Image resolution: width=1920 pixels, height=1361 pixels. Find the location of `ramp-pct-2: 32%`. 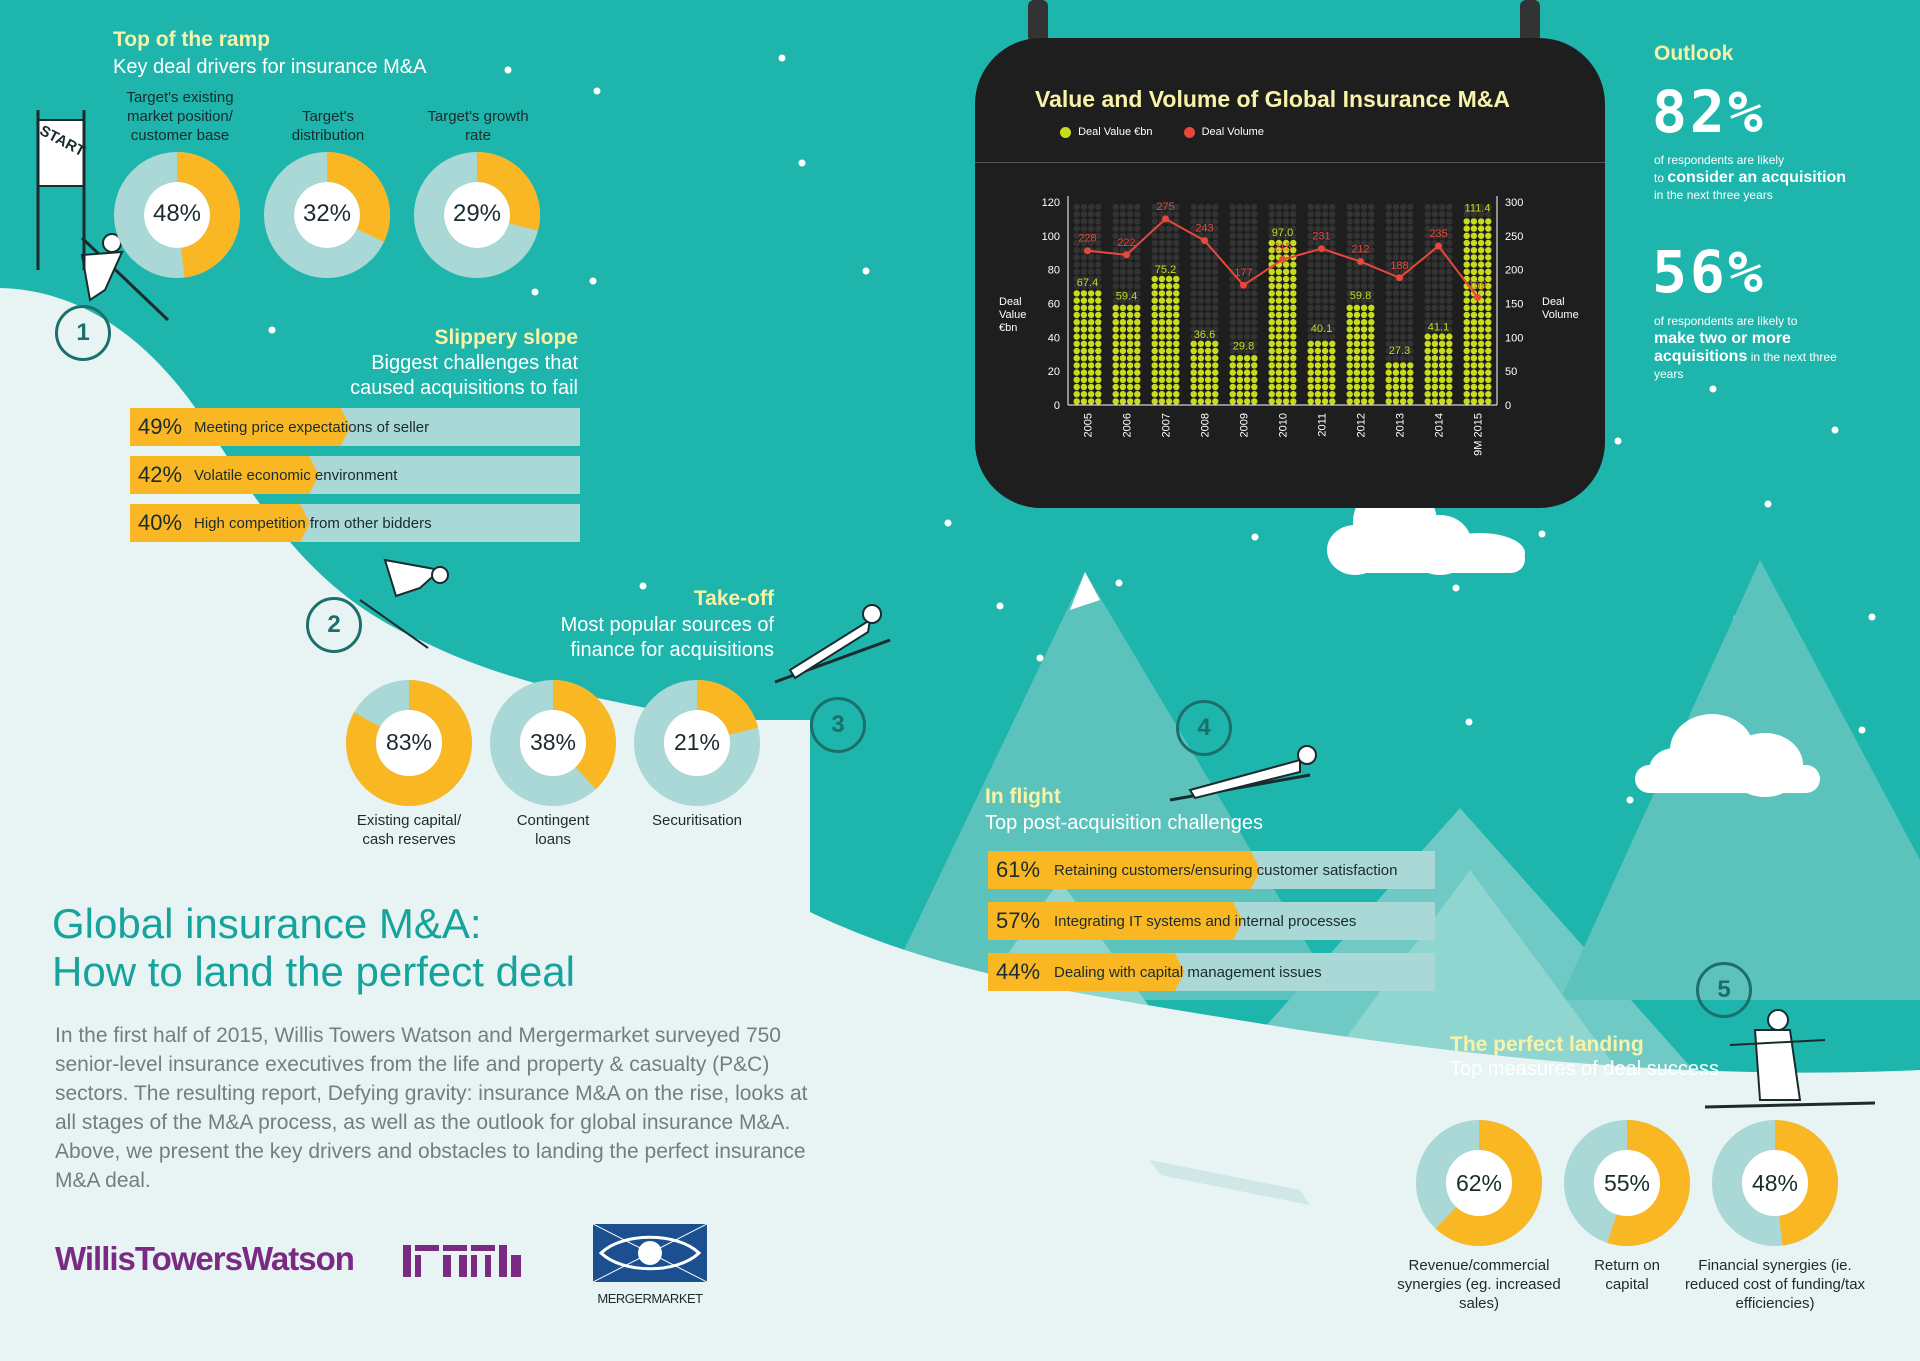

ramp-pct-2: 32% is located at coordinates (327, 213).